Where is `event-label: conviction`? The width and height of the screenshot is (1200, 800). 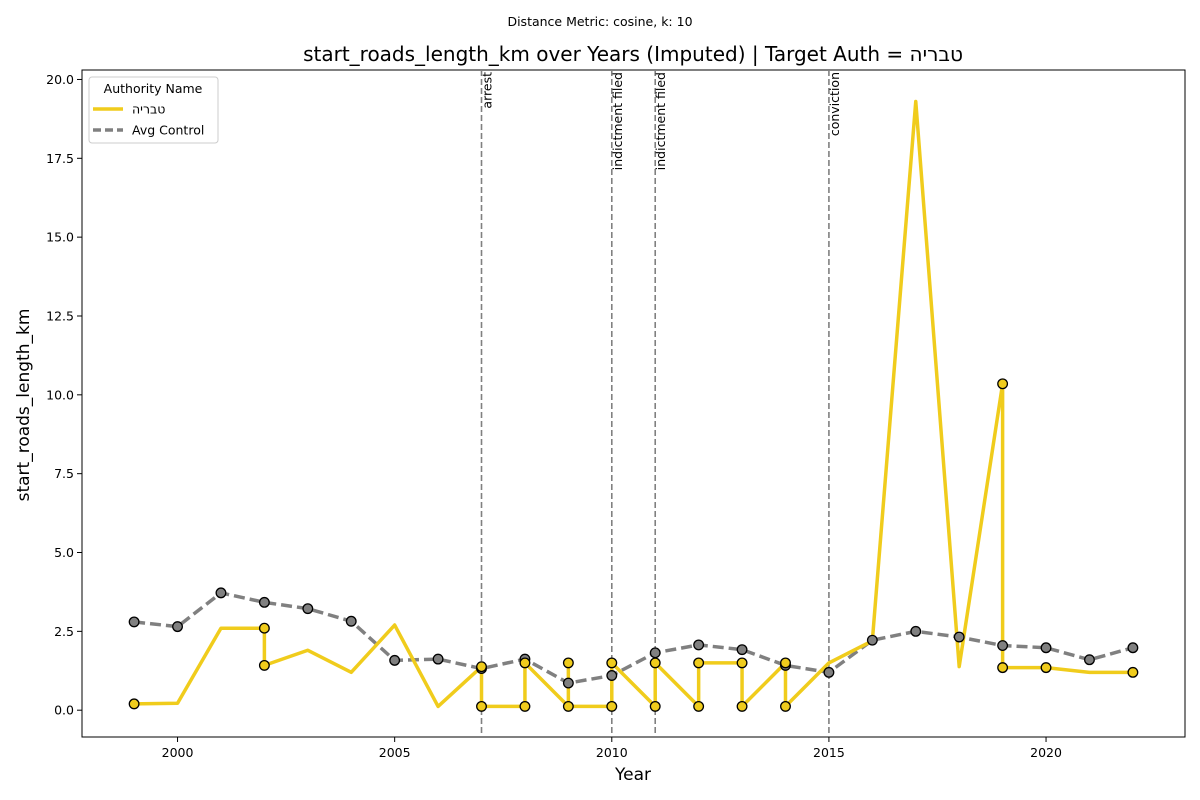 event-label: conviction is located at coordinates (834, 104).